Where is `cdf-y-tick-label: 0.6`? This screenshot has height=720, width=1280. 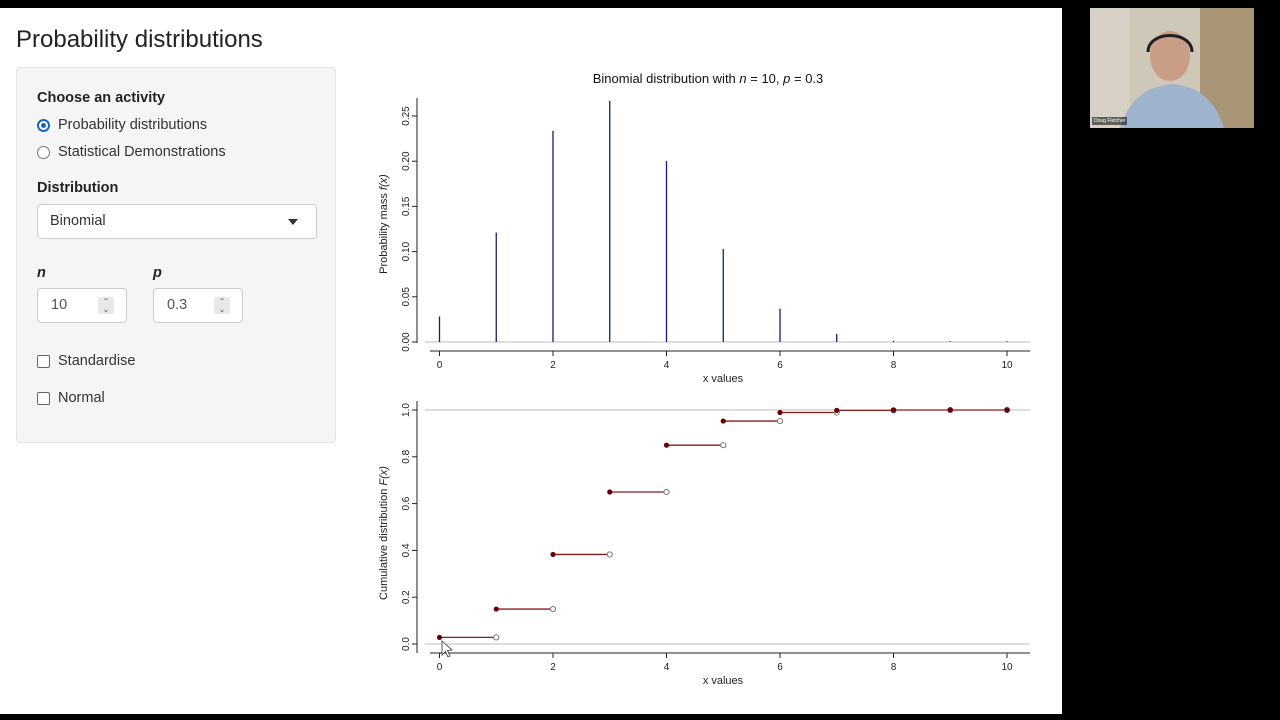
cdf-y-tick-label: 0.6 is located at coordinates (406, 503).